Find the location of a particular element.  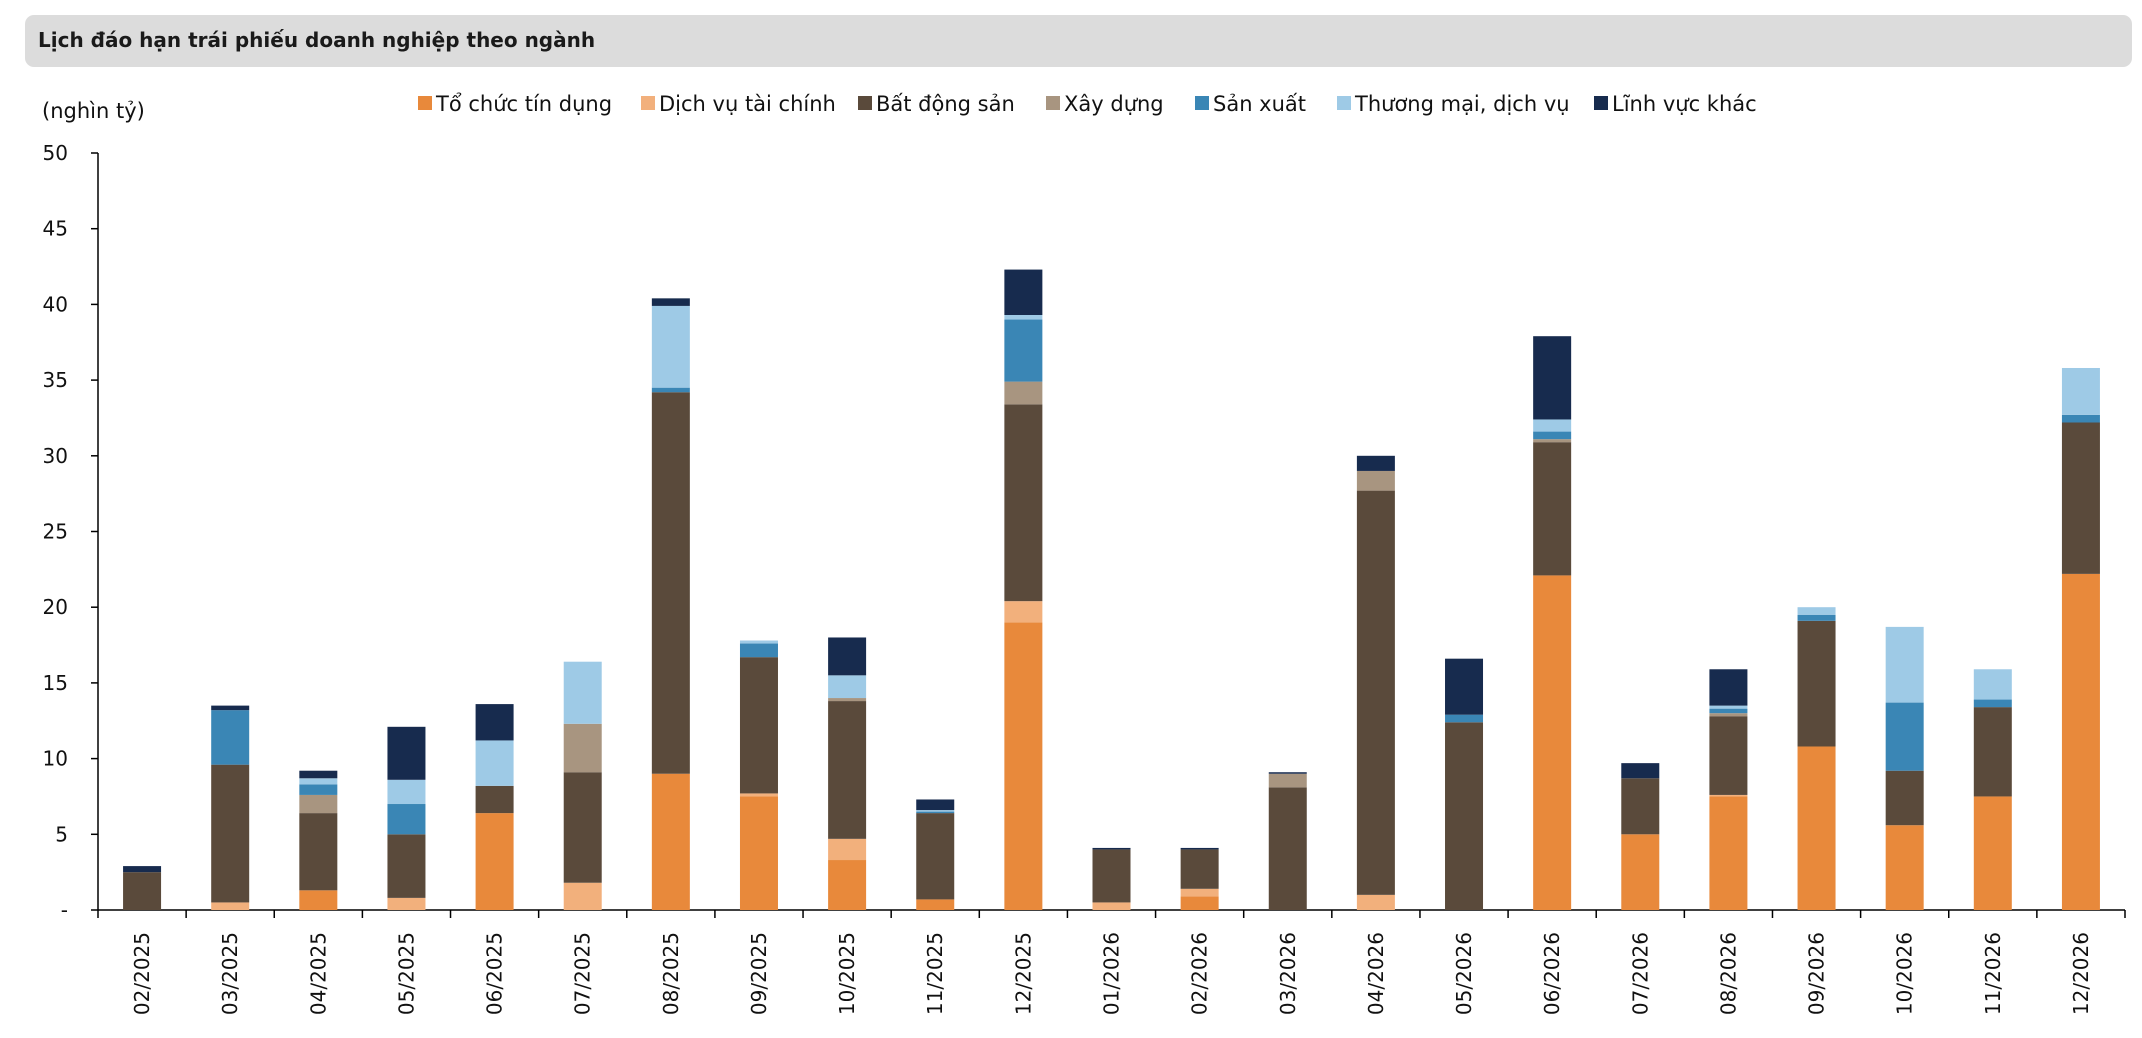

x-tick-label: 05/2025 is located at coordinates (406, 973).